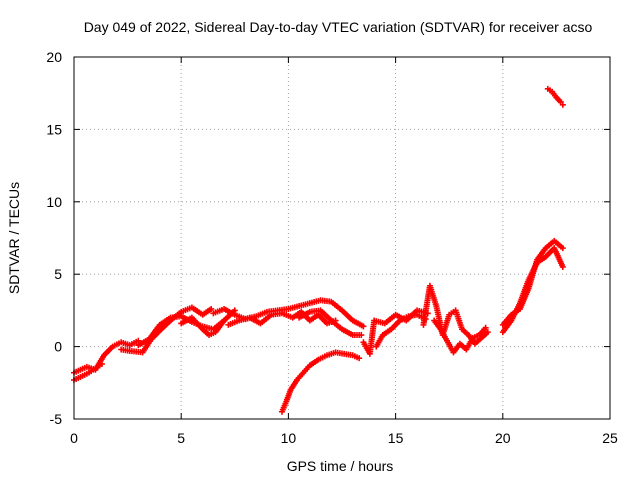 This screenshot has height=480, width=640. Describe the element at coordinates (56, 419) in the screenshot. I see `y-tick-label: -5` at that location.